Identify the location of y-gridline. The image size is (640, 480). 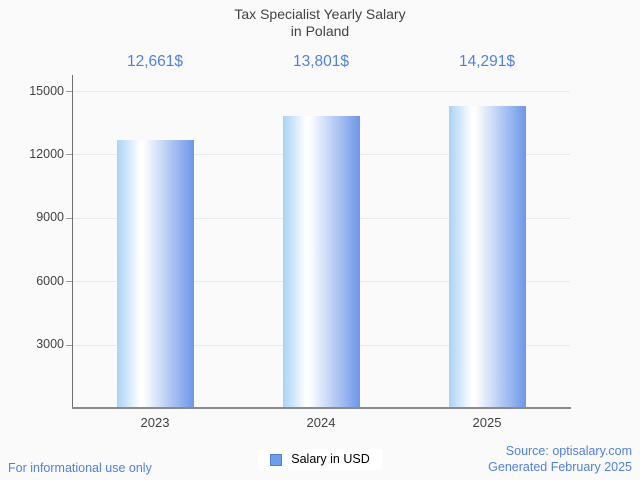
(321, 91).